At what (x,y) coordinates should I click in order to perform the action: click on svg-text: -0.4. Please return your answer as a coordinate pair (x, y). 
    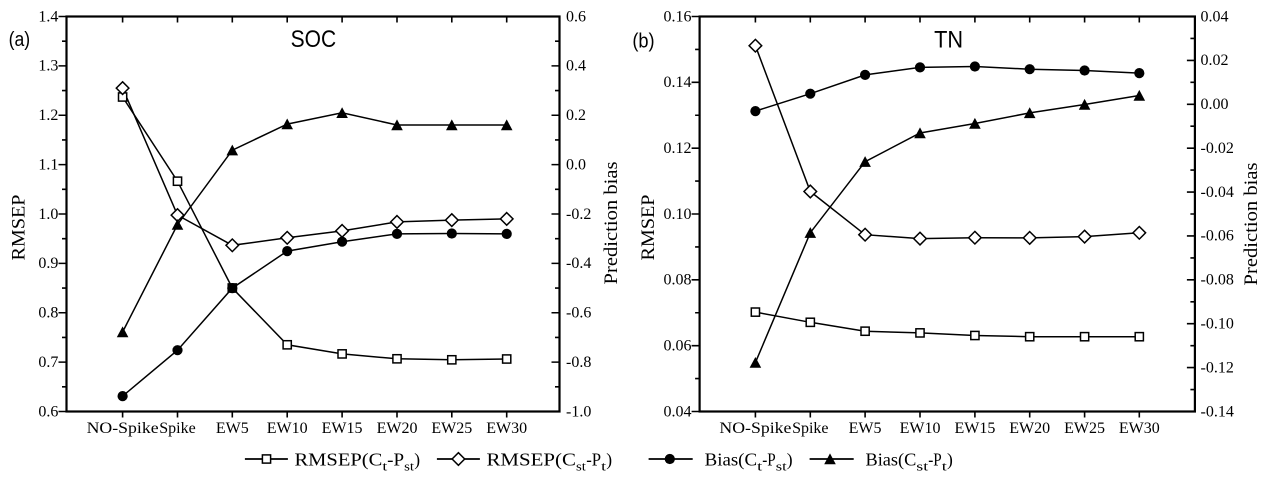
    Looking at the image, I should click on (578, 263).